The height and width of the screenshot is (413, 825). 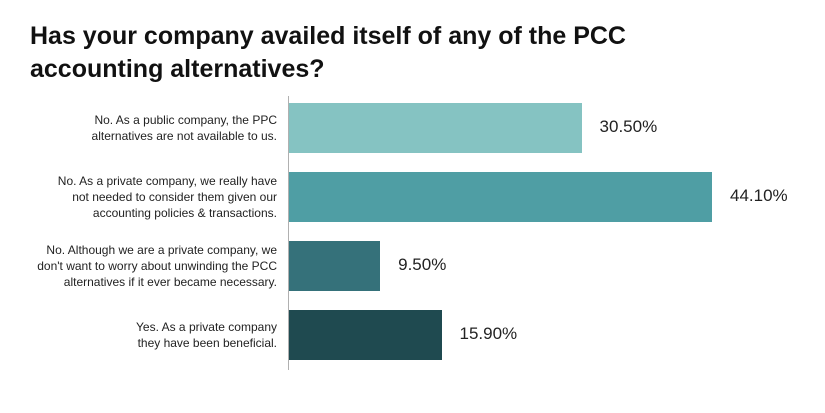 I want to click on category-label-2-line-3: accounting policies & transactions., so click(x=184, y=213).